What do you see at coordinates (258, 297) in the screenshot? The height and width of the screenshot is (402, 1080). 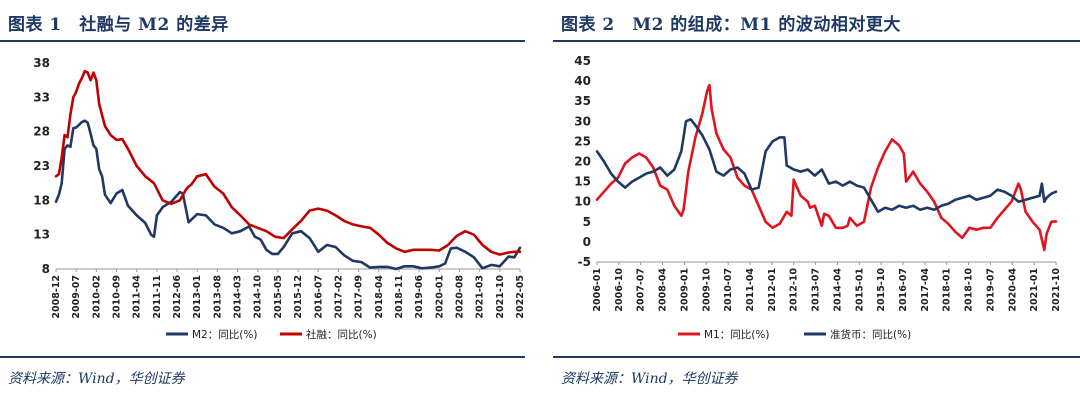 I see `x-tick-label: 2014-10` at bounding box center [258, 297].